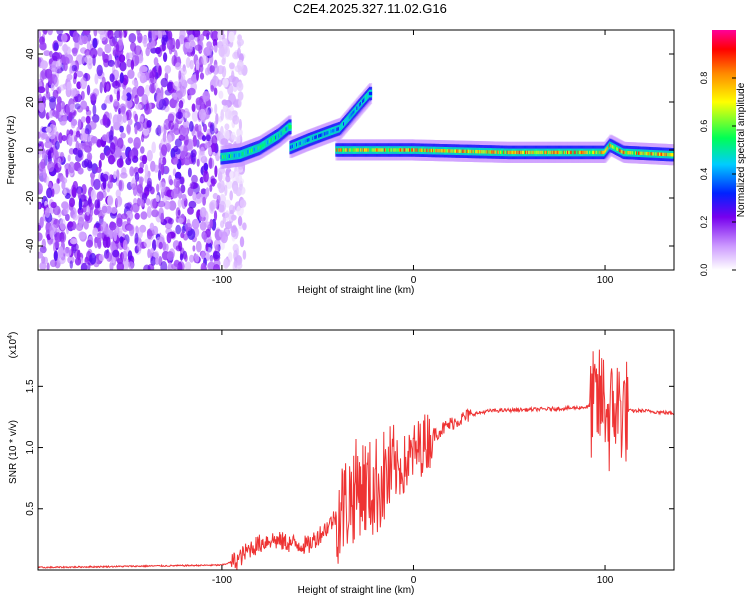  Describe the element at coordinates (30, 102) in the screenshot. I see `y-tick-label: 20` at that location.